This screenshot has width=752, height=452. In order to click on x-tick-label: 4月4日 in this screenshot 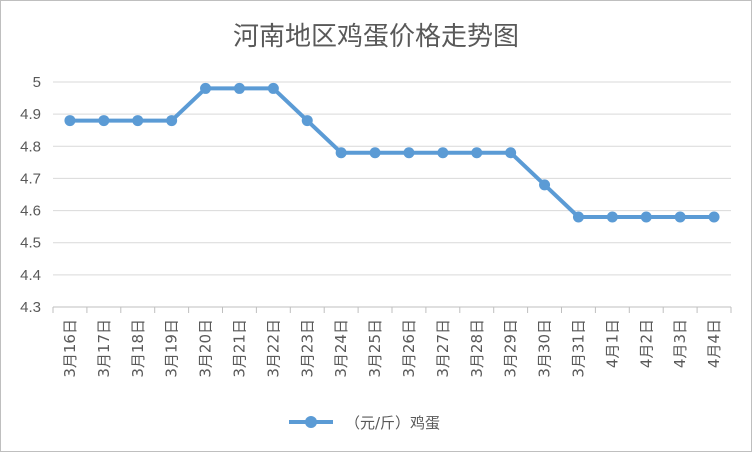, I will do `click(714, 343)`.